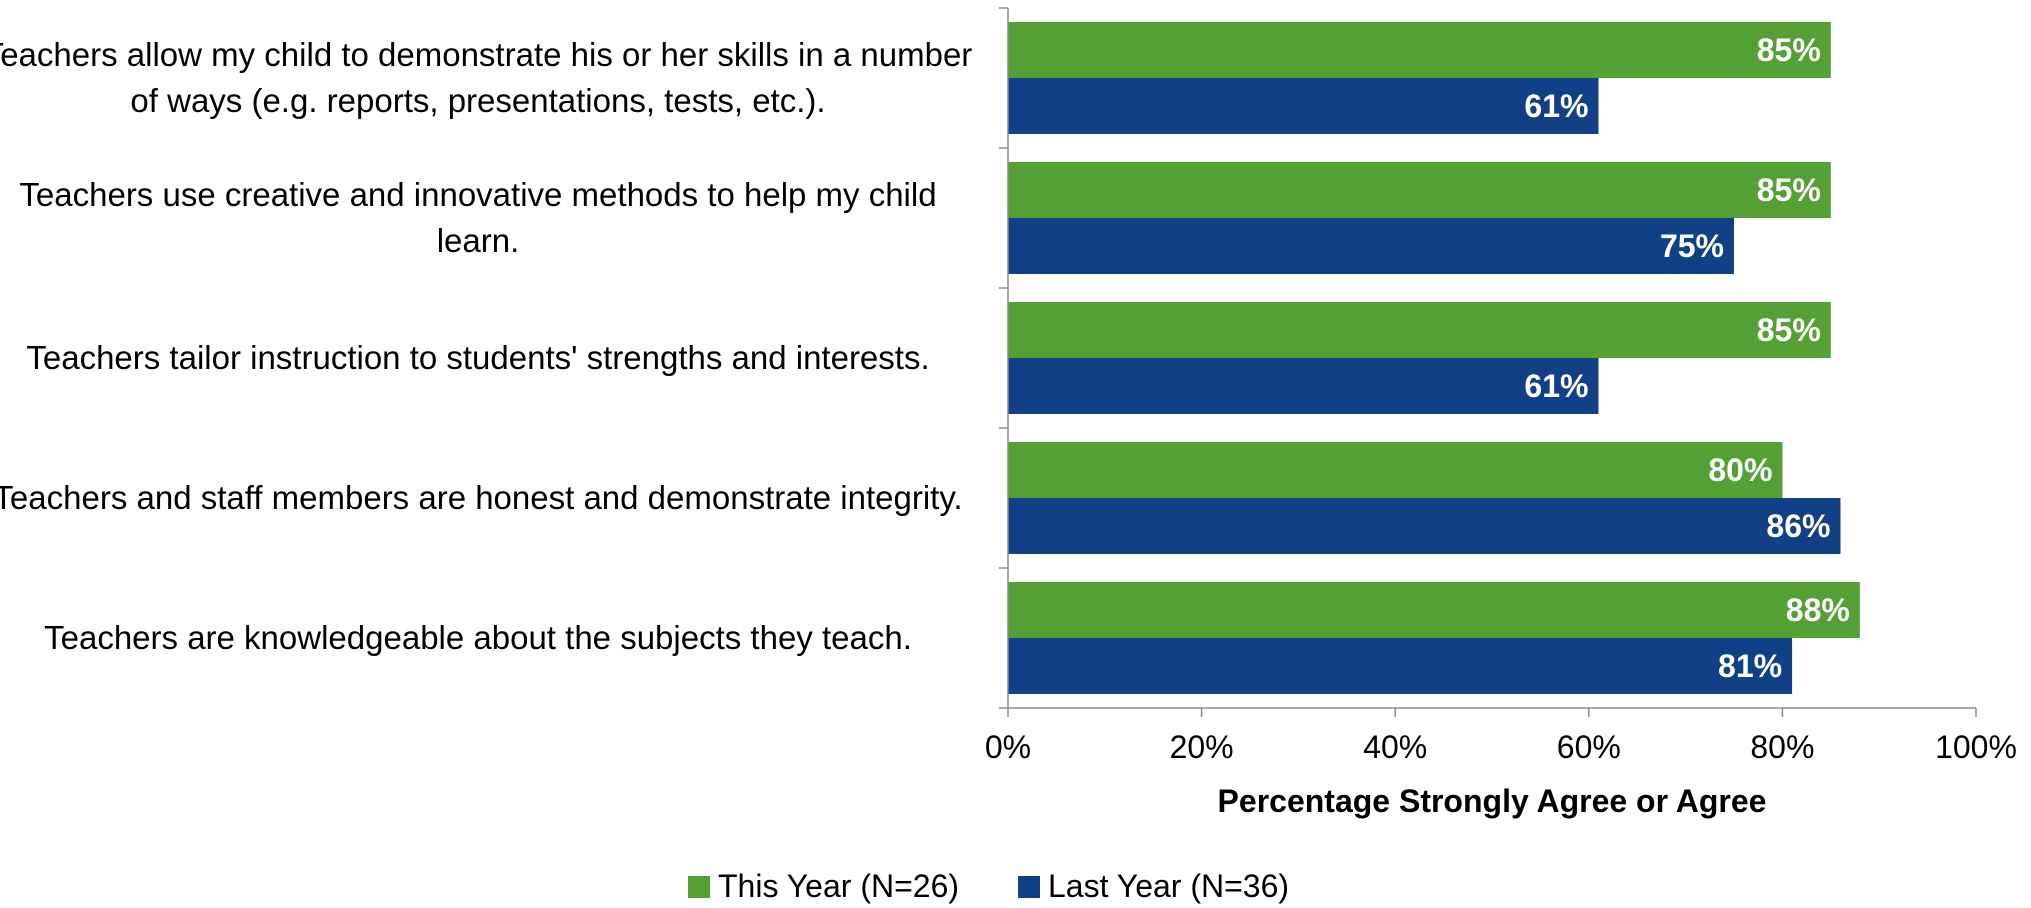 The image size is (2031, 908). I want to click on legend-swatch-last-year, so click(1029, 886).